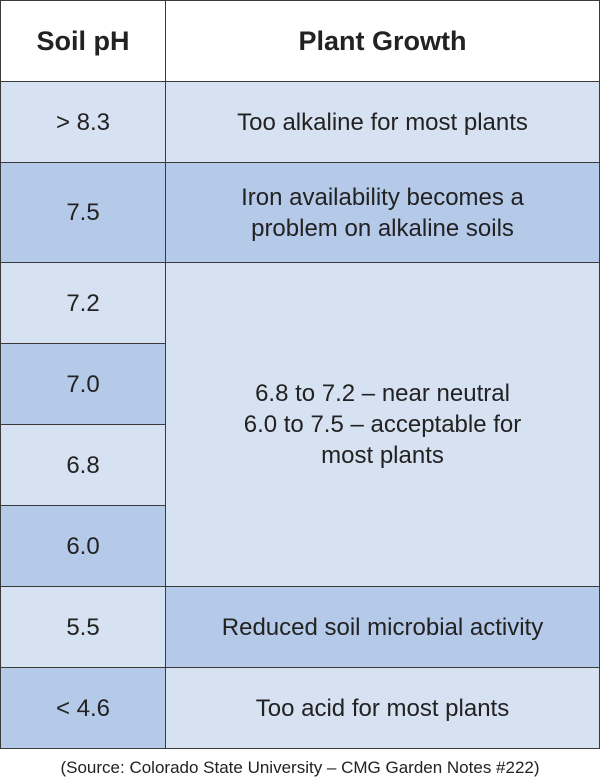  I want to click on ph-cell: 6.0, so click(83, 546).